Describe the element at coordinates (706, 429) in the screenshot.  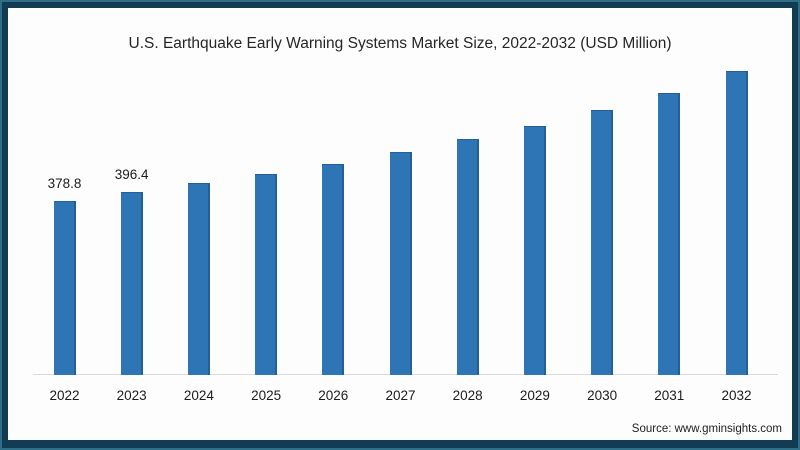
I see `source-note: Source: www.gminsights.com` at that location.